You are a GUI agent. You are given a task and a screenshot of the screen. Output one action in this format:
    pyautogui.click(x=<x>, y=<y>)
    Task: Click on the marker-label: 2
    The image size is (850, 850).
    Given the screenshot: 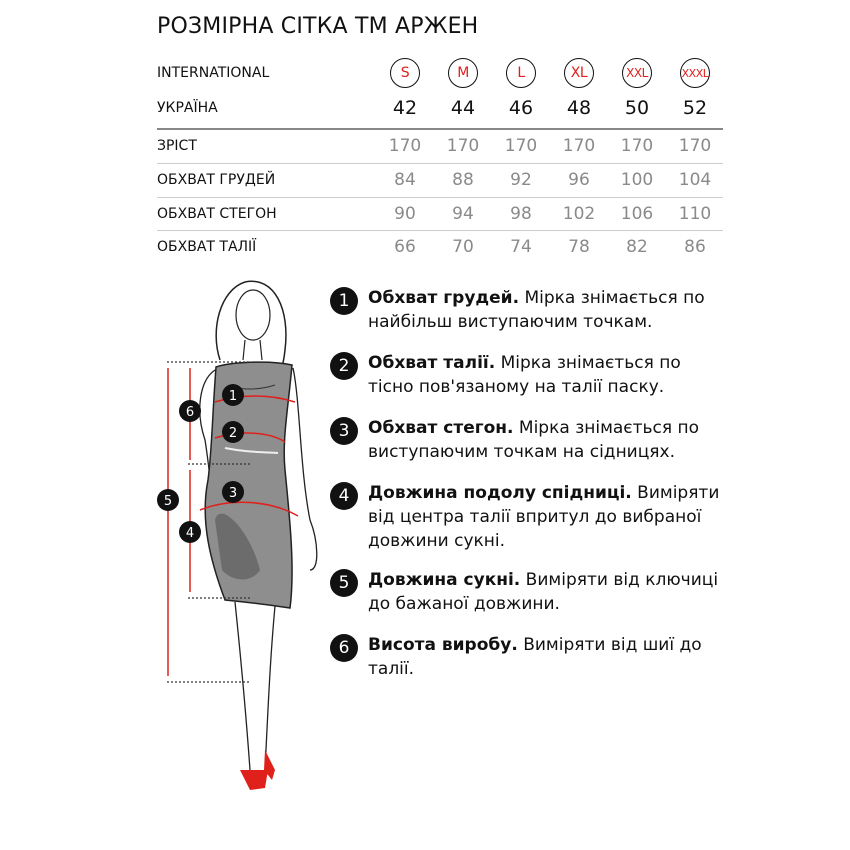 What is the action you would take?
    pyautogui.click(x=233, y=433)
    